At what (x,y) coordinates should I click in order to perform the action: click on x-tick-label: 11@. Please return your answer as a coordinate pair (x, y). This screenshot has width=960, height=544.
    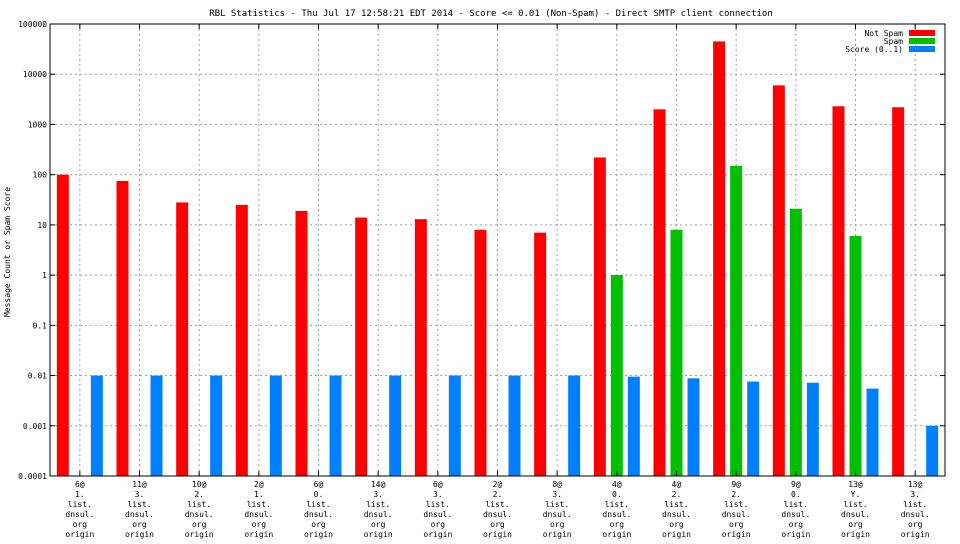
    Looking at the image, I should click on (139, 484).